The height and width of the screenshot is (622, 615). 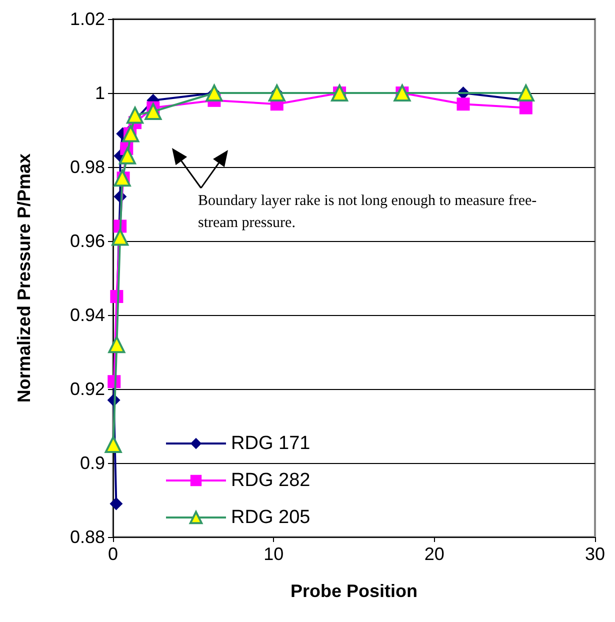 What do you see at coordinates (24, 278) in the screenshot?
I see `y-axis-title: Normalized Pressure P/Pmax` at bounding box center [24, 278].